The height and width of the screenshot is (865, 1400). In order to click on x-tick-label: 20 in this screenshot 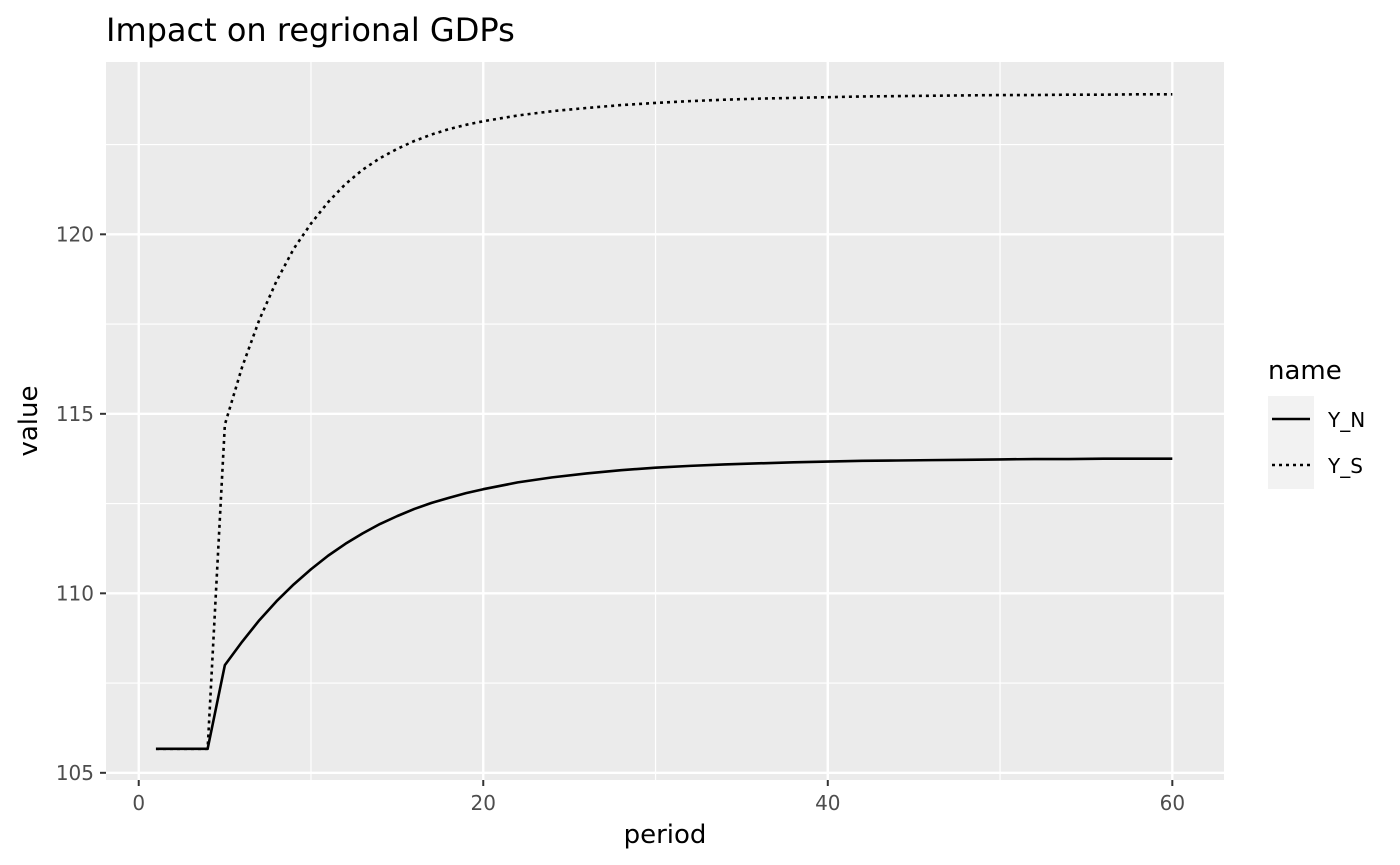, I will do `click(483, 803)`.